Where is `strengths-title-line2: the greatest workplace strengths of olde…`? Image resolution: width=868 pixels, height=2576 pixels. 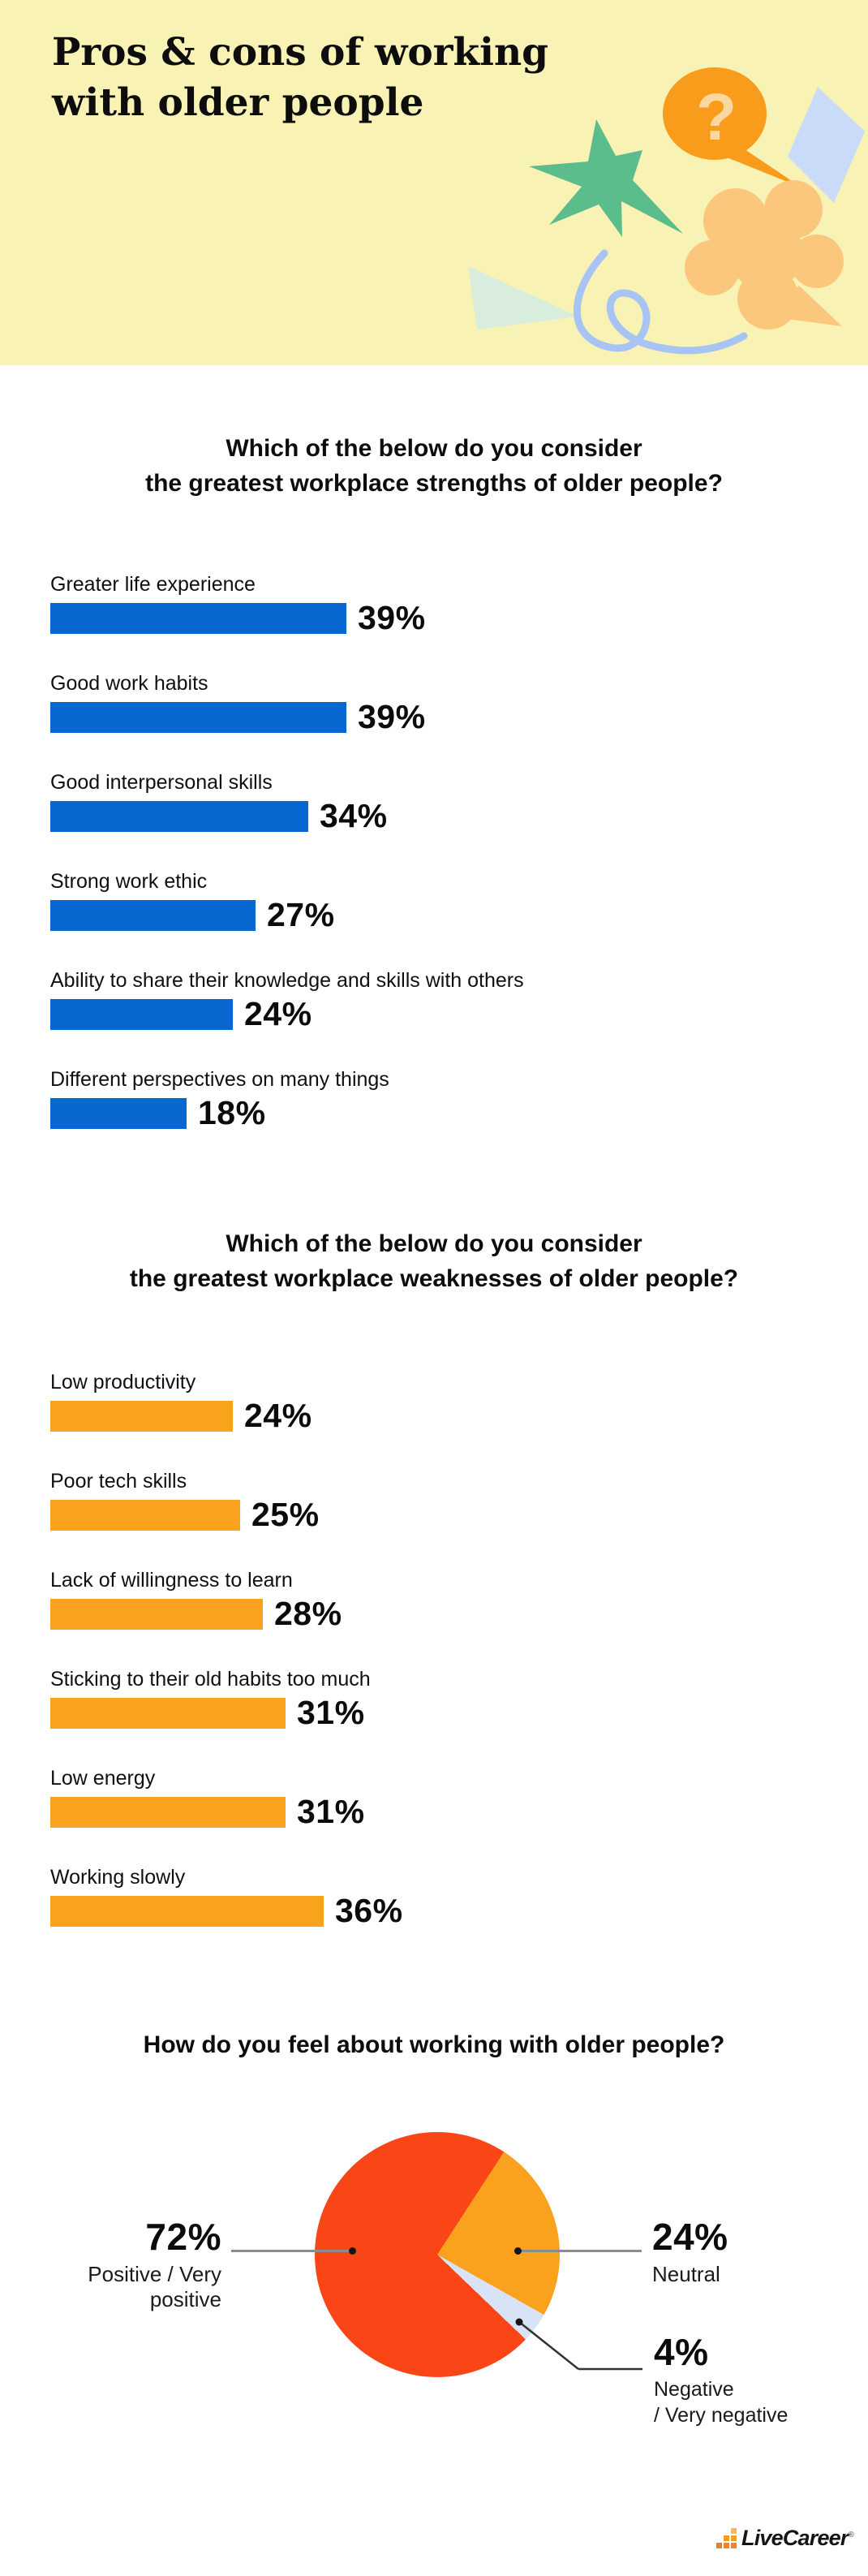
strengths-title-line2: the greatest workplace strengths of olde… is located at coordinates (434, 484).